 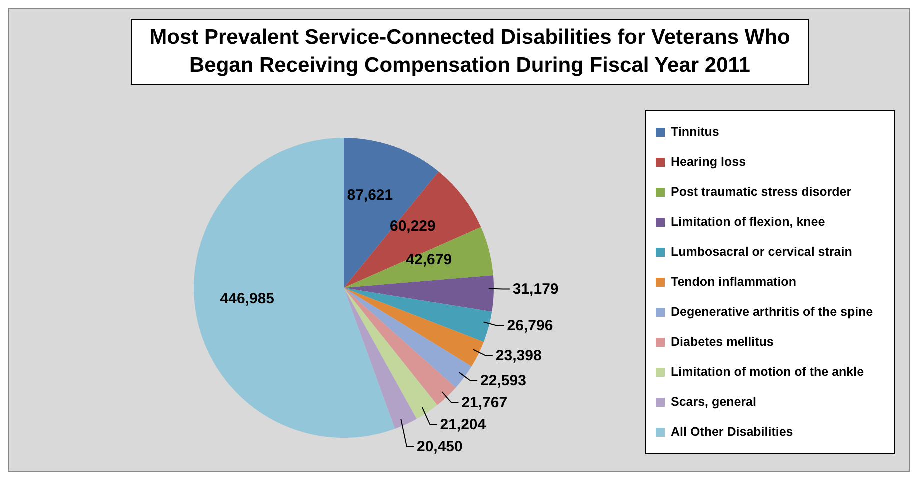 I want to click on data-label: 26,796, so click(x=530, y=325).